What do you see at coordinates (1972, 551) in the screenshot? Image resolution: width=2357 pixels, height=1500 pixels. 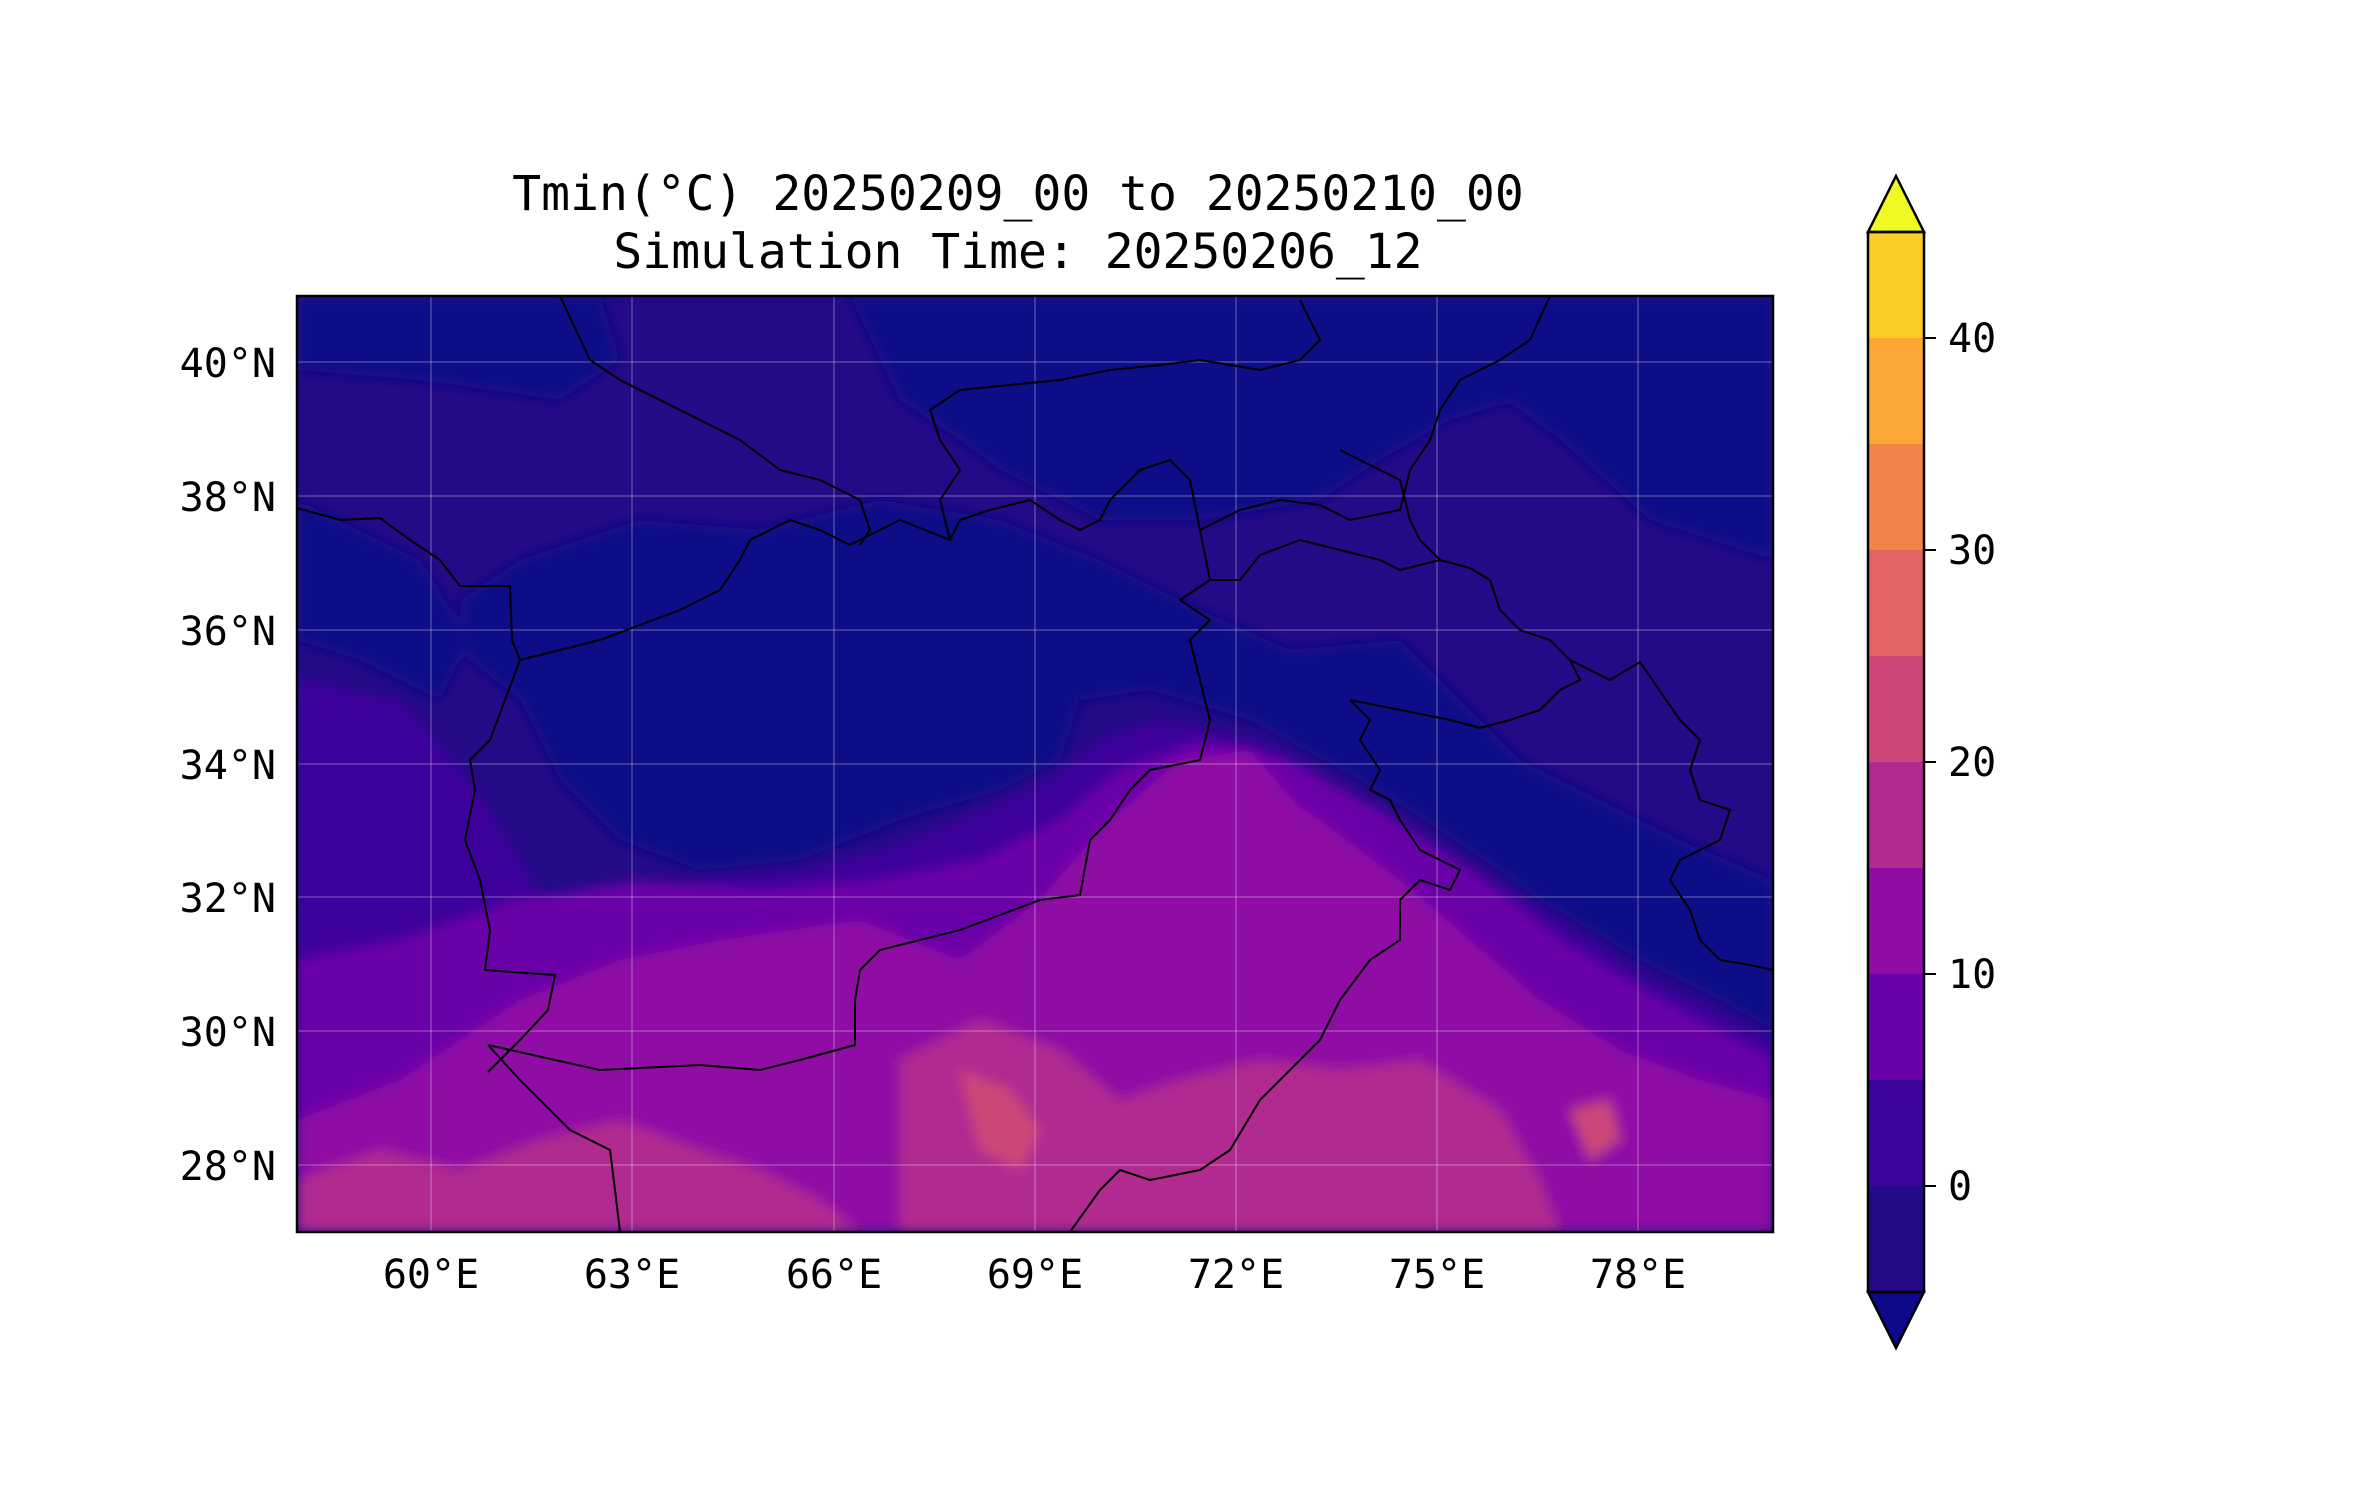 I see `colorbar-tick-label: 30` at bounding box center [1972, 551].